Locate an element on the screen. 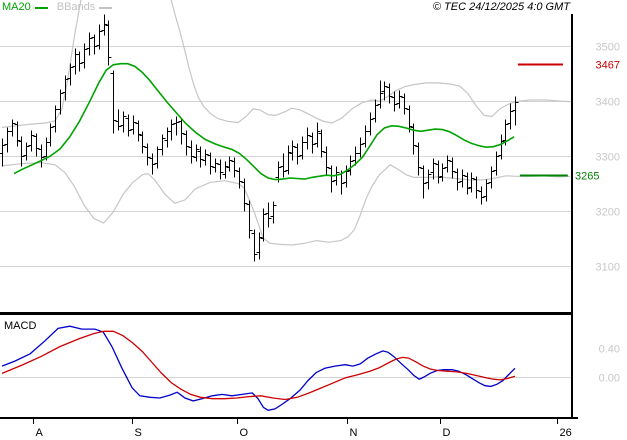 The image size is (627, 440). x-axis-tick-labels: A S O N D 26 is located at coordinates (304, 433).